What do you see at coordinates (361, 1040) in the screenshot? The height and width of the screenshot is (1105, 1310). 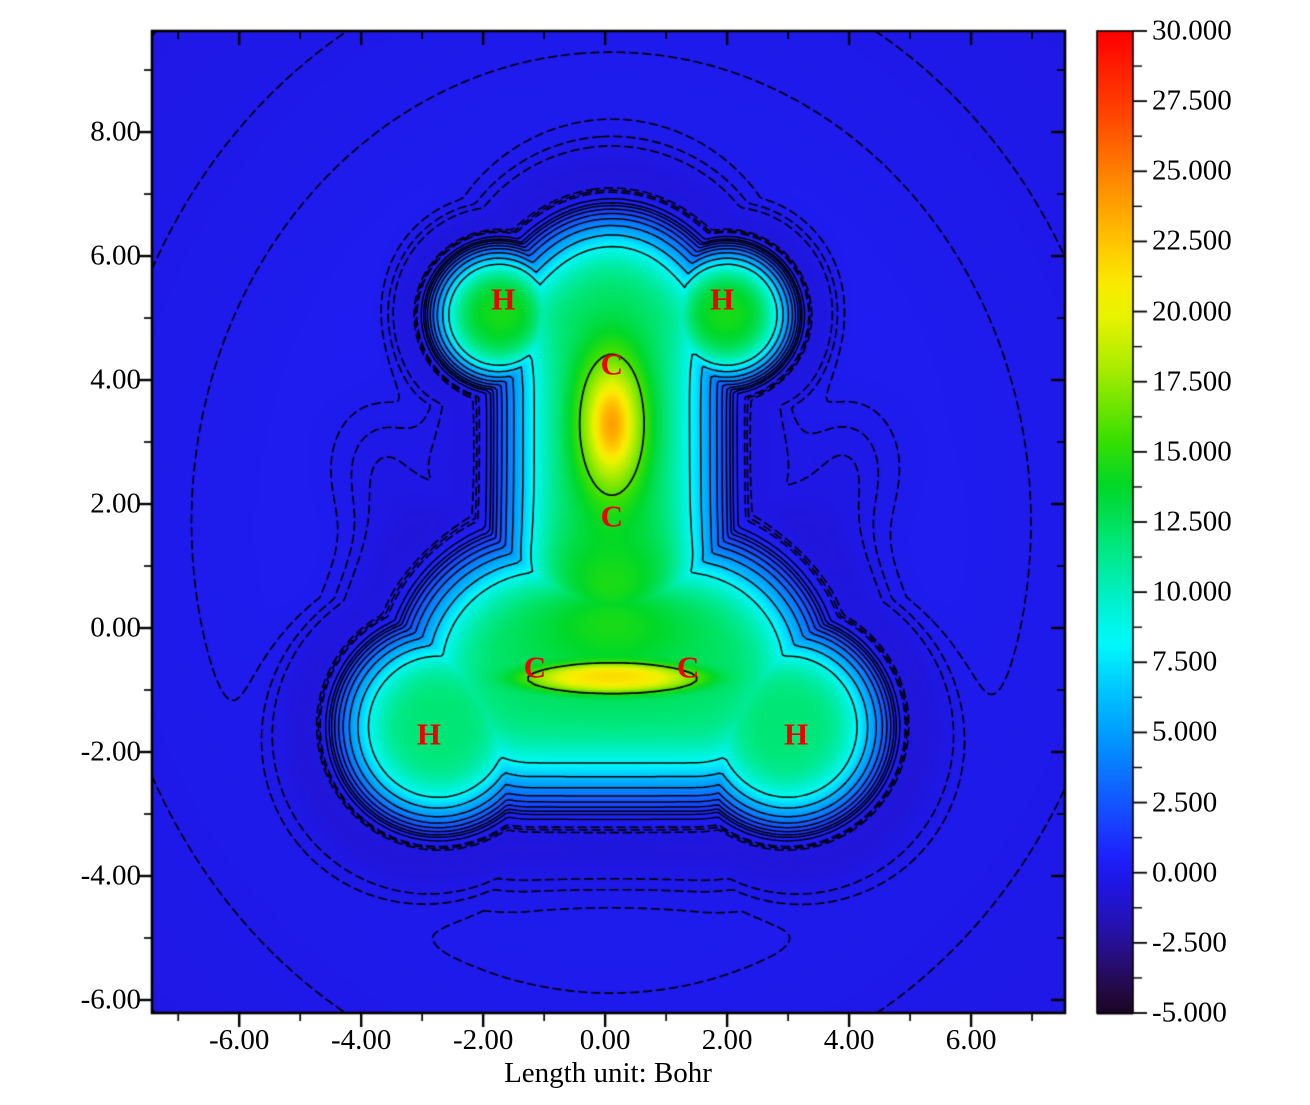 I see `x-tick-label: -4.00` at bounding box center [361, 1040].